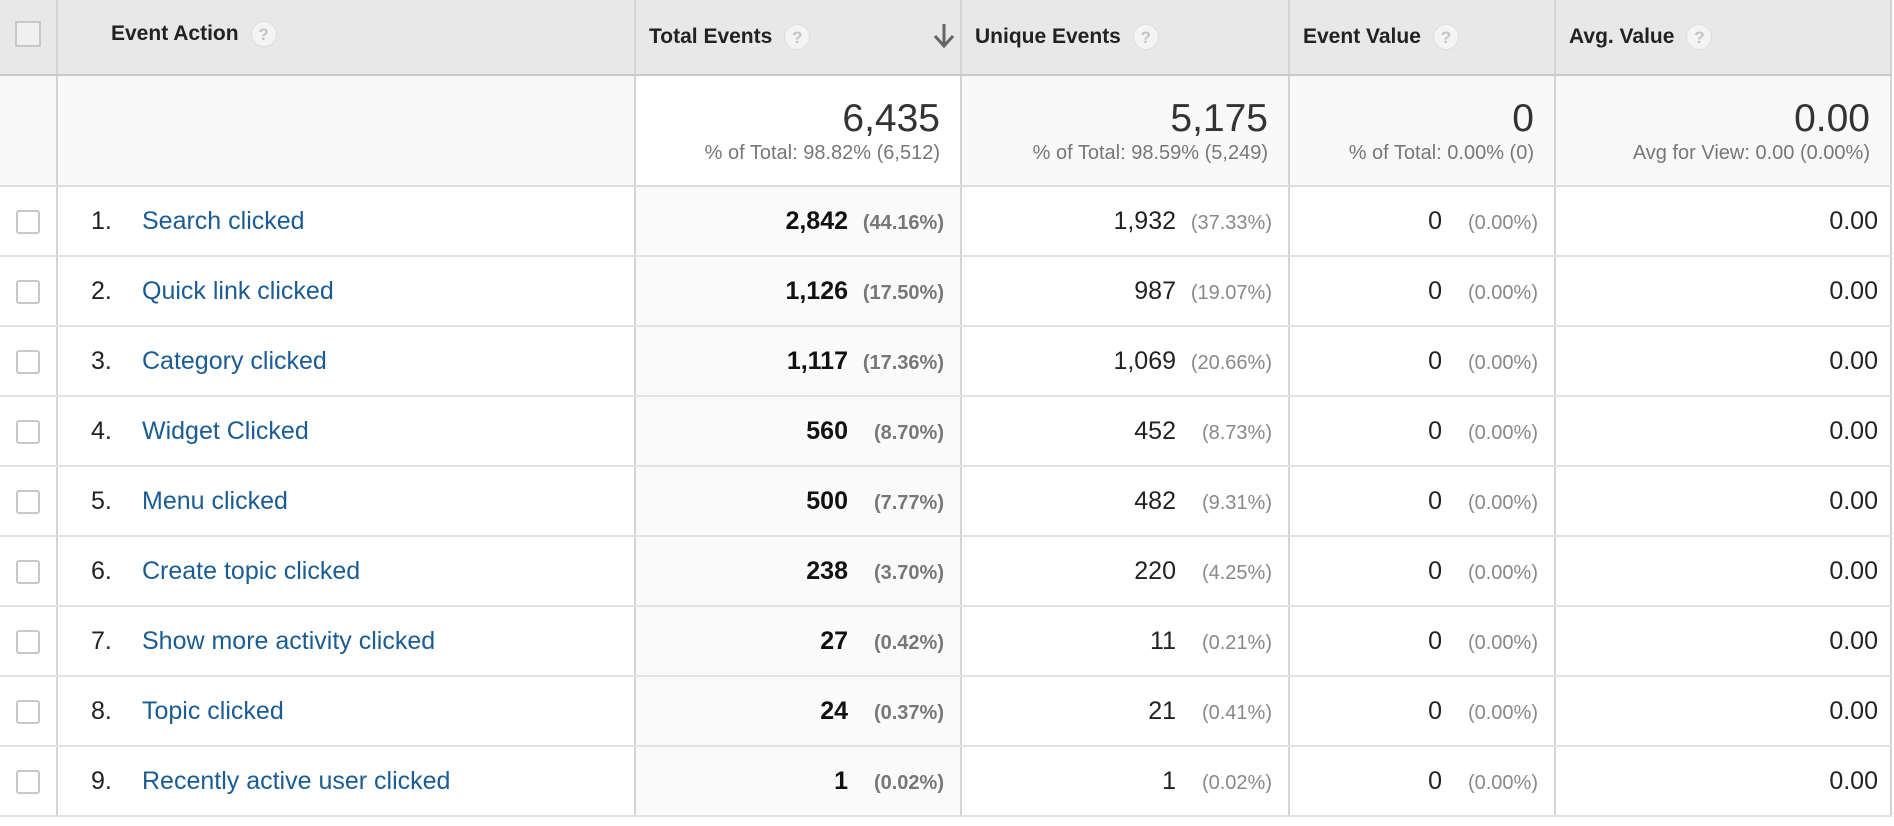 The image size is (1894, 826). I want to click on totals-event-value: 0 % of Total: 0.00% (0), so click(1422, 131).